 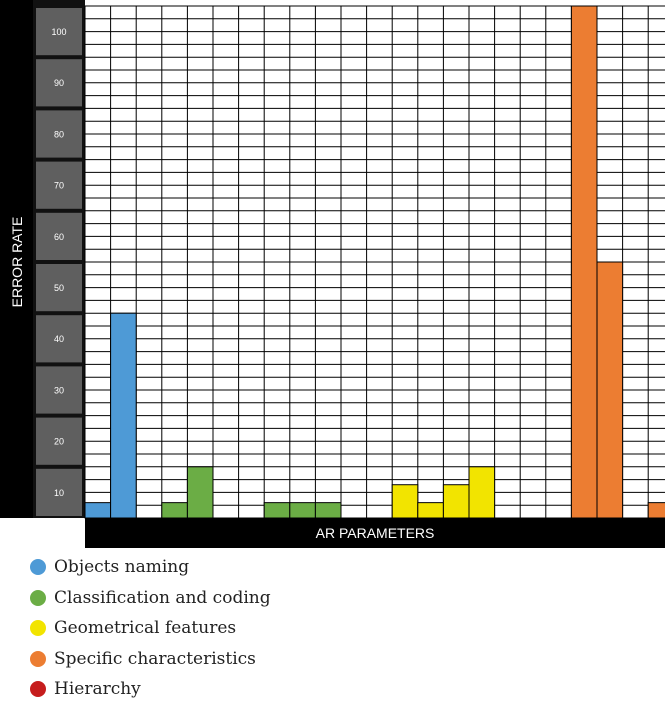 I want to click on y-axis-strip, so click(x=16, y=259).